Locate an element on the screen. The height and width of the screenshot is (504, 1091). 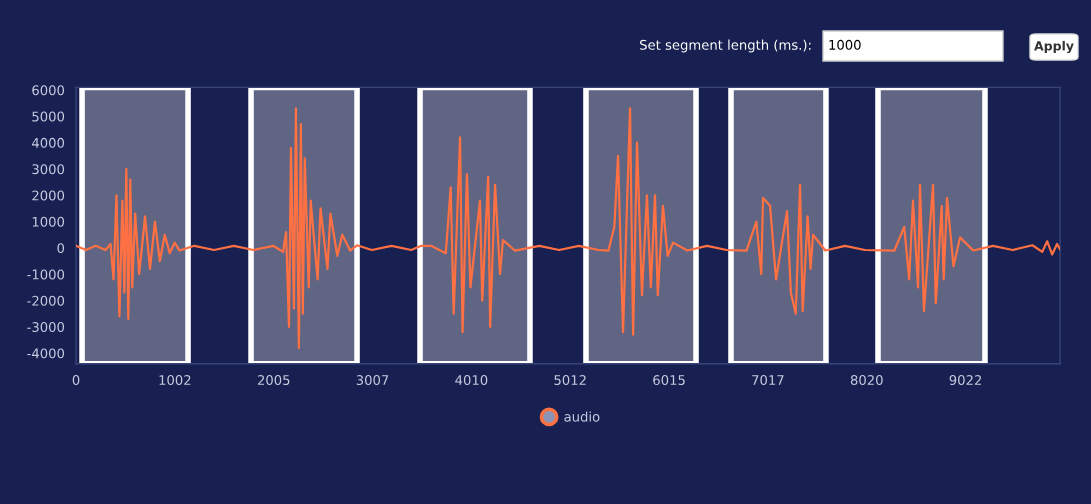
x-tick-label: 0 is located at coordinates (76, 380).